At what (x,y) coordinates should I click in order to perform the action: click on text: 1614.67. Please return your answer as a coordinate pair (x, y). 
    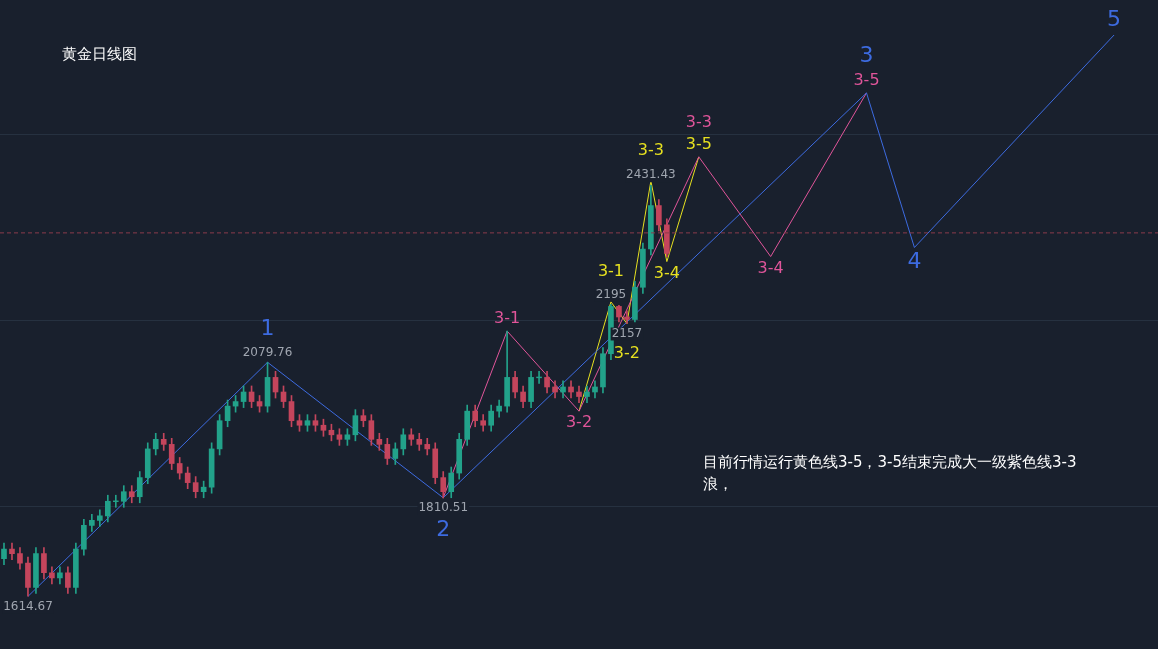
    Looking at the image, I should click on (28, 605).